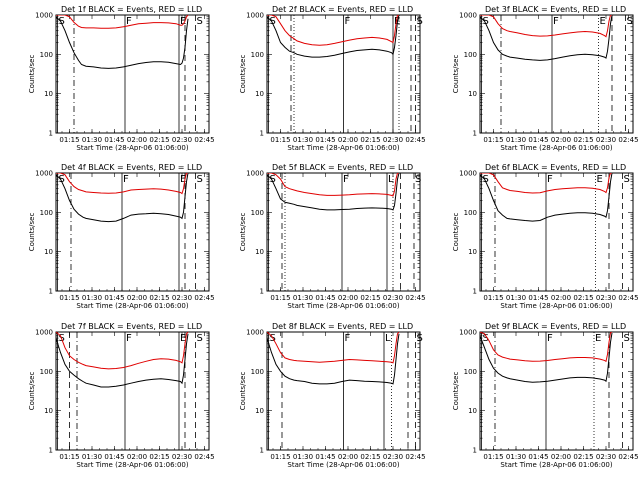 Image resolution: width=640 pixels, height=480 pixels. Describe the element at coordinates (342, 326) in the screenshot. I see `panel-title: Det 8f BLACK = Events, RED = LLD` at that location.